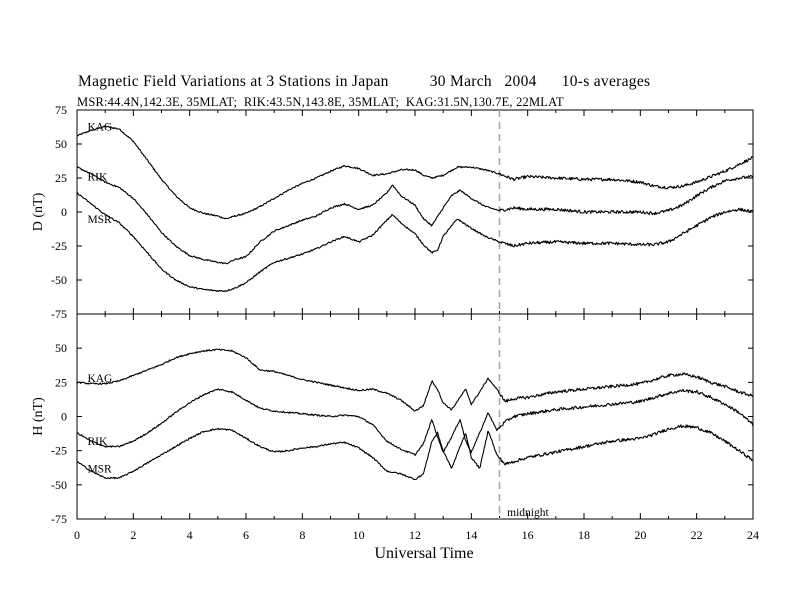 This screenshot has height=612, width=792. What do you see at coordinates (64, 212) in the screenshot?
I see `y-tick-label-top: 0` at bounding box center [64, 212].